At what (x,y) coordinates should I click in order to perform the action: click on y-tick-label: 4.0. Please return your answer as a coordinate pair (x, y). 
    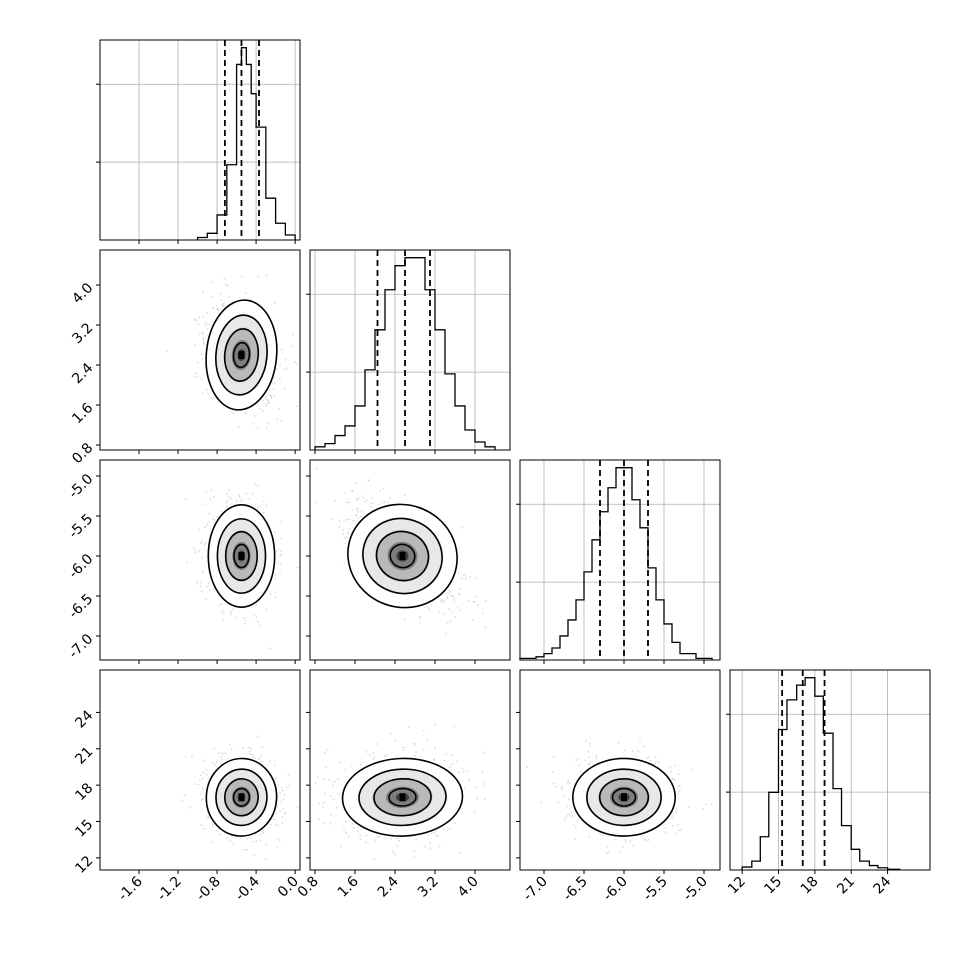
    Looking at the image, I should click on (82, 293).